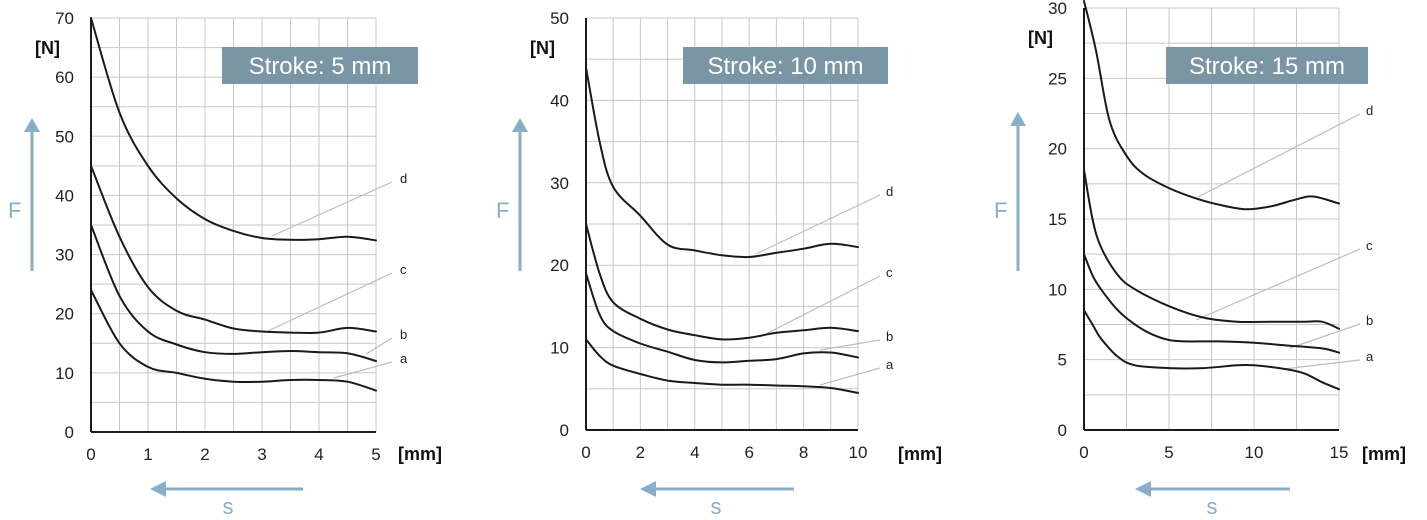  I want to click on stroke-badge: Stroke: 5 mm, so click(320, 65).